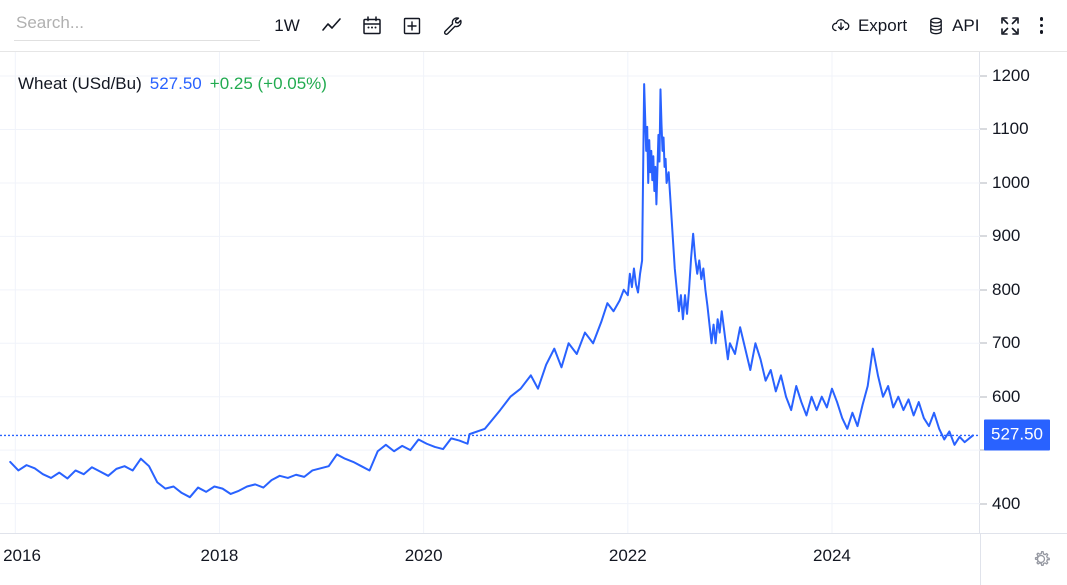 The image size is (1067, 585). What do you see at coordinates (533, 26) in the screenshot?
I see `toolbar: 1W` at bounding box center [533, 26].